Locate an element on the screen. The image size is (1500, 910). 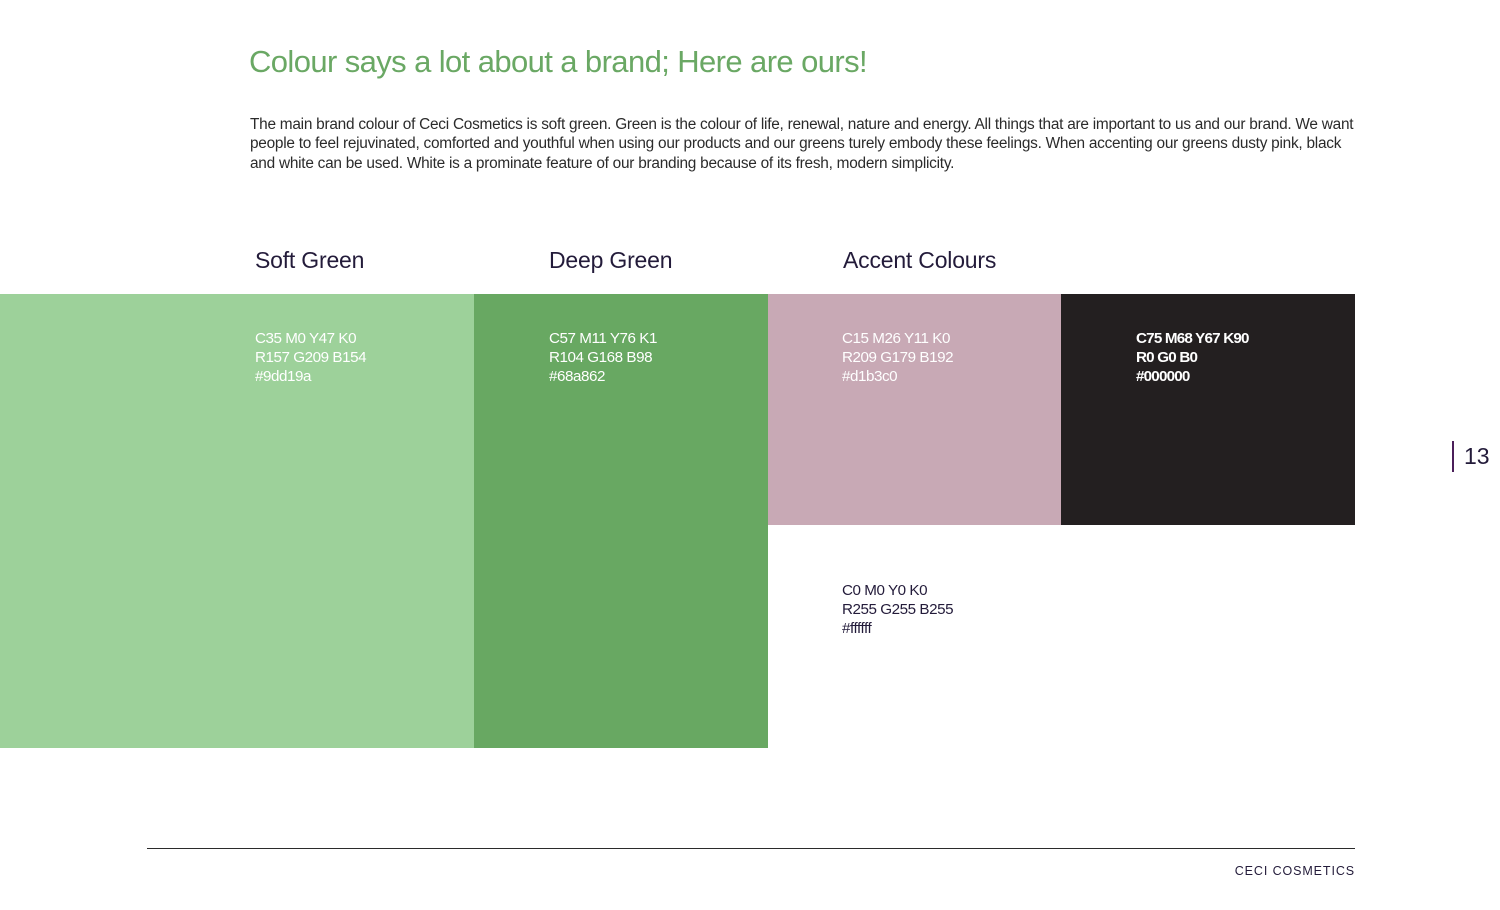
white-swatch is located at coordinates (914, 636).